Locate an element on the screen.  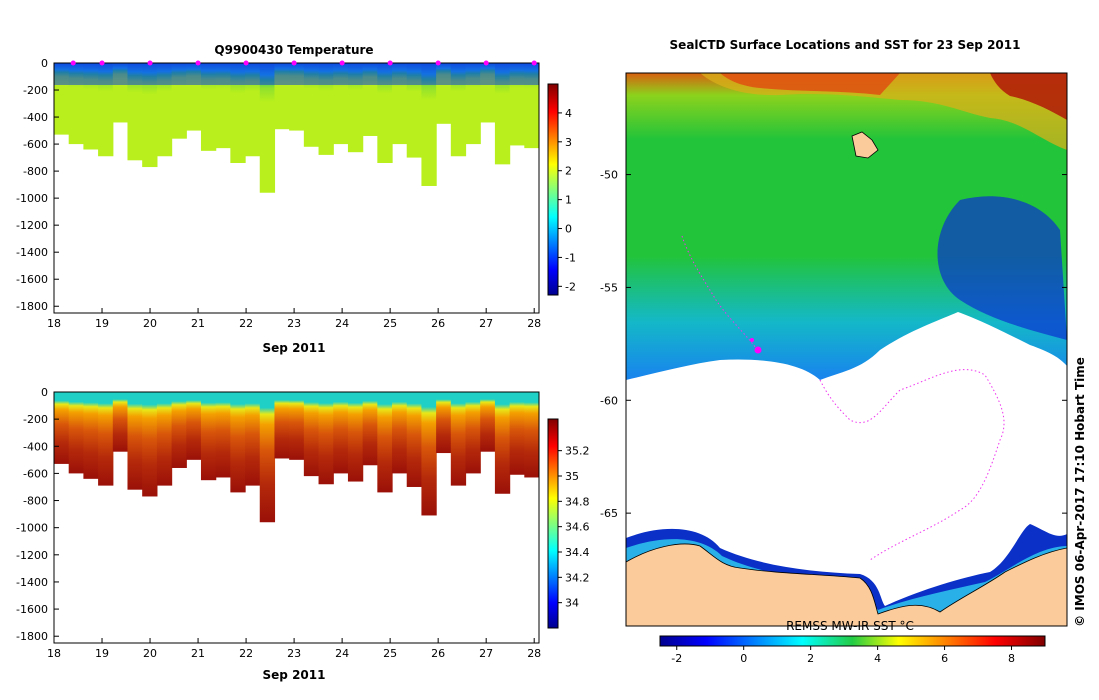
salinity-xlabel: Sep 2011 is located at coordinates (294, 675).